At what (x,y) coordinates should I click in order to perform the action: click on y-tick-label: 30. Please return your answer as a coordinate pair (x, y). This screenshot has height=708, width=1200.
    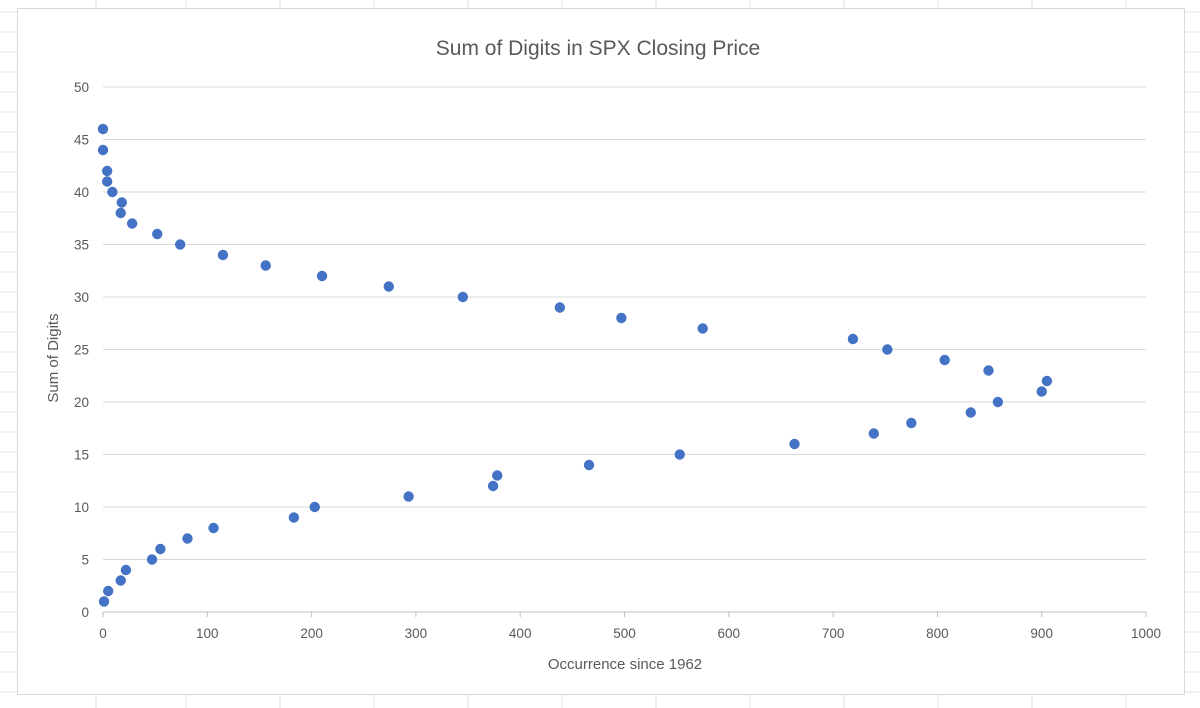
    Looking at the image, I should click on (81, 297).